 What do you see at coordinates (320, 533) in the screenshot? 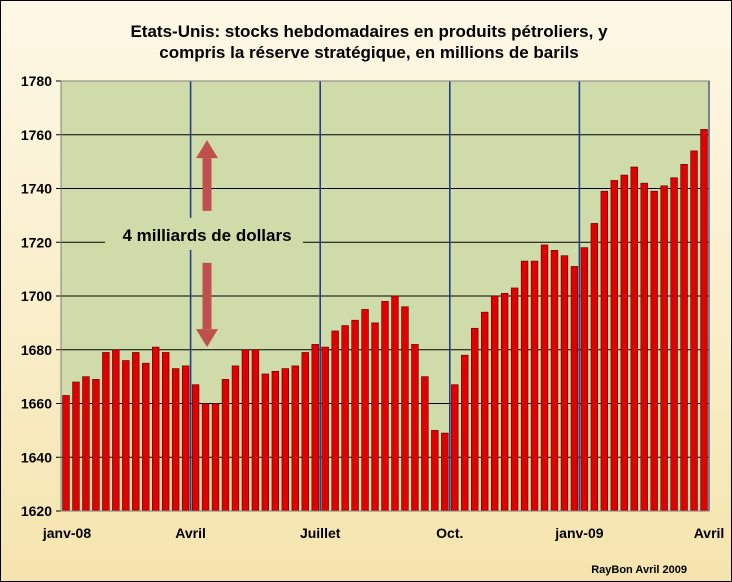
I see `x-tick-label-2: Juillet` at bounding box center [320, 533].